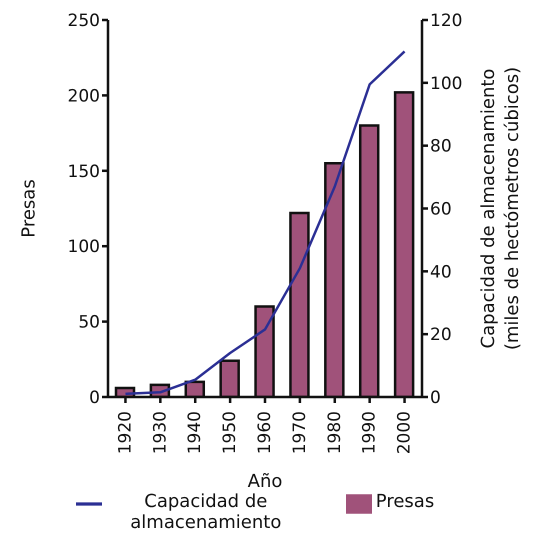 The width and height of the screenshot is (550, 550). I want to click on x-tick-label: 1980, so click(334, 432).